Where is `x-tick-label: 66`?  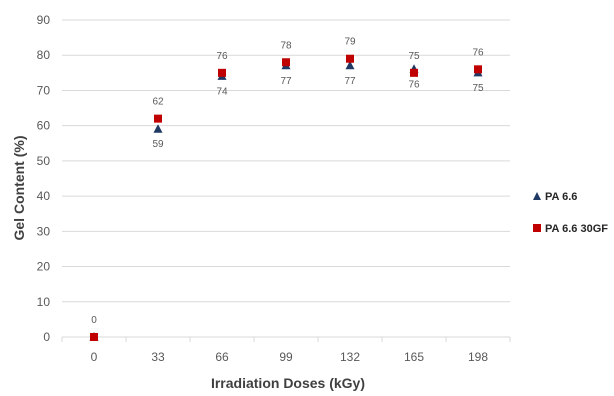 x-tick-label: 66 is located at coordinates (222, 357).